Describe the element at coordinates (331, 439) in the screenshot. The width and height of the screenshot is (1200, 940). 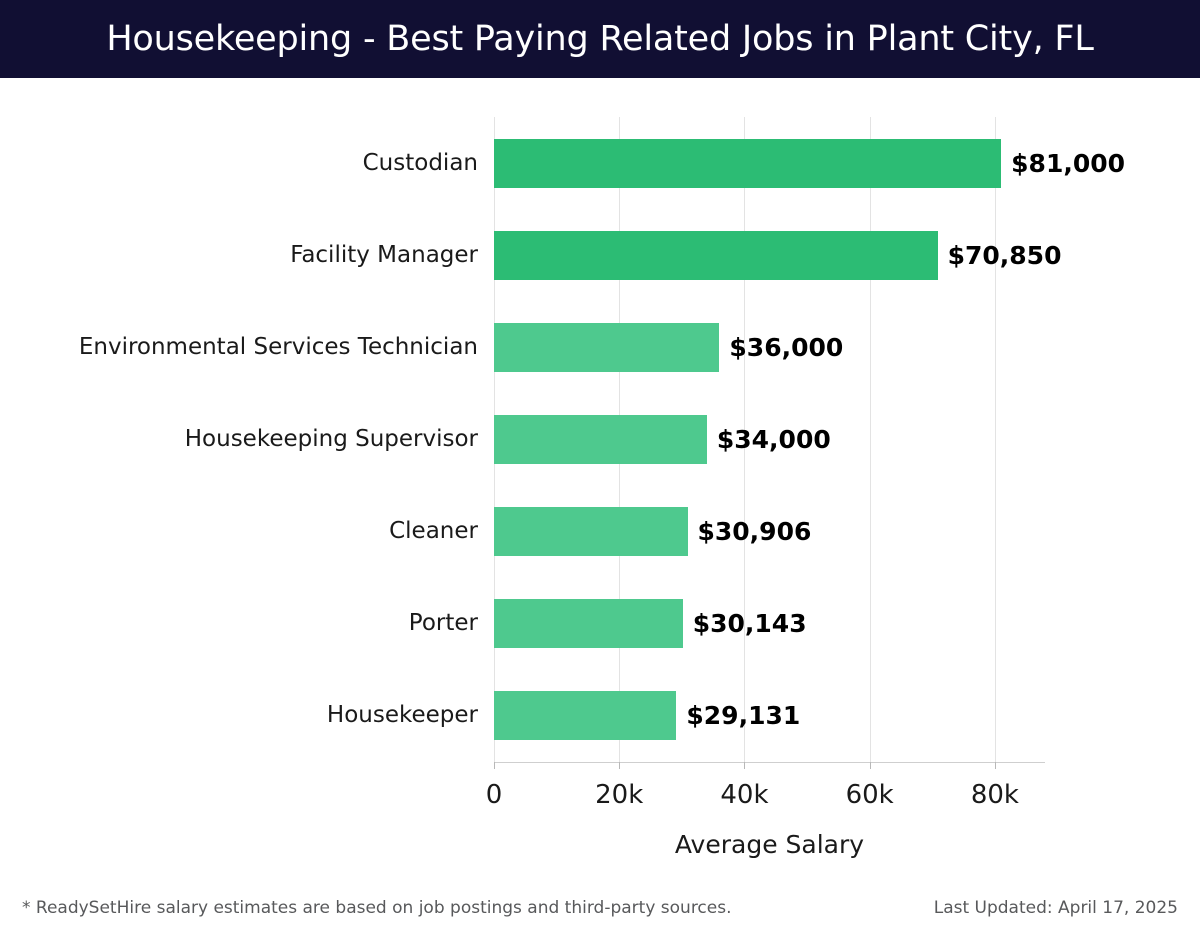
I see `category-label: Housekeeping Supervisor` at that location.